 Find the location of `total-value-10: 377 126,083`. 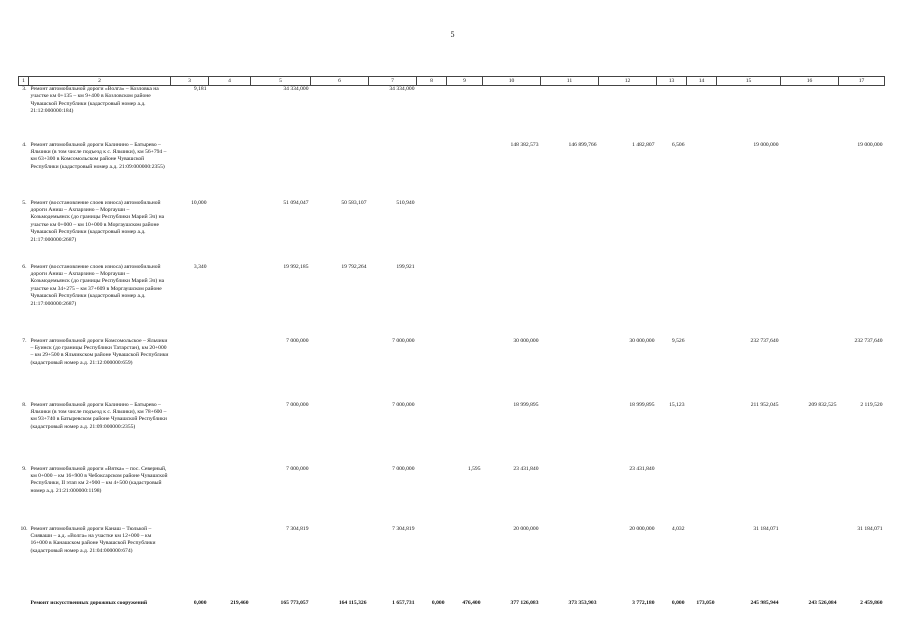

total-value-10: 377 126,083 is located at coordinates (524, 602).